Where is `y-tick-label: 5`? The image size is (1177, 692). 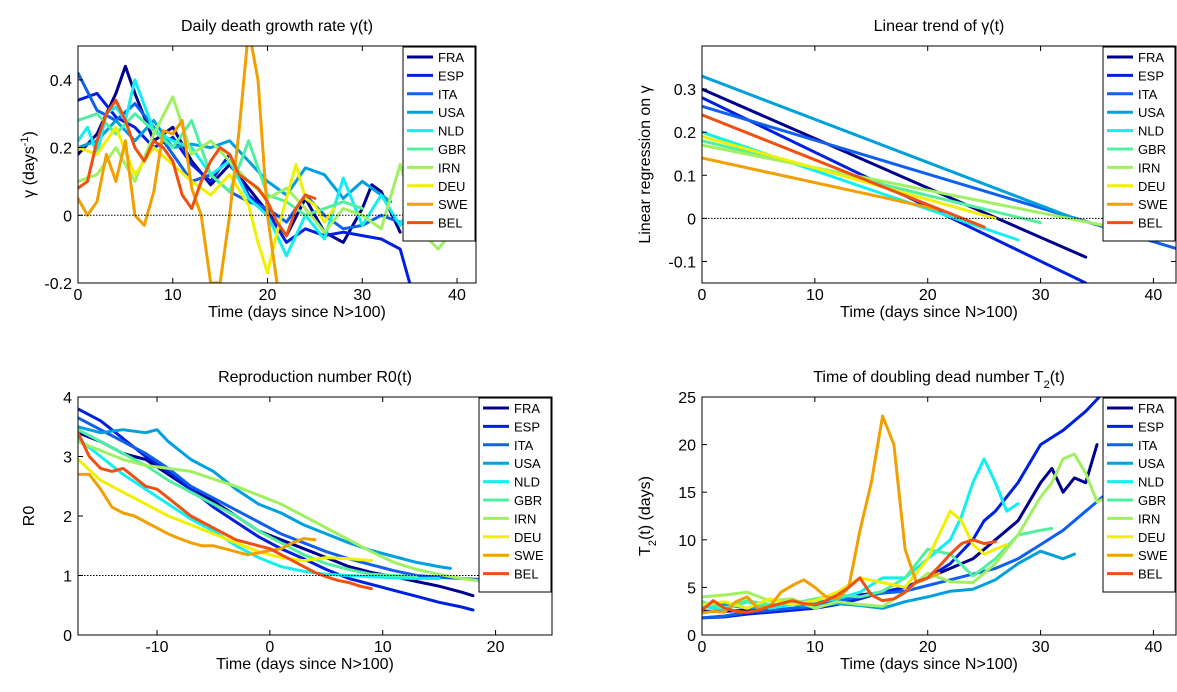
y-tick-label: 5 is located at coordinates (691, 588).